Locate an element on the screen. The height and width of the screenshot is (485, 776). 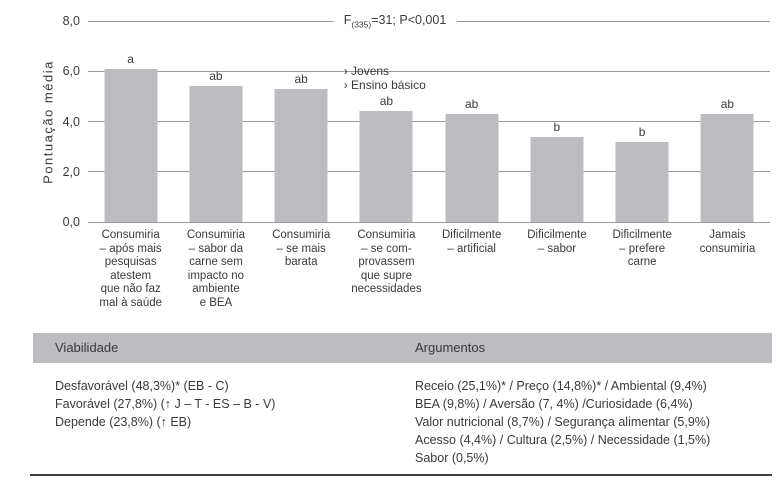
gridline-y4 is located at coordinates (429, 121).